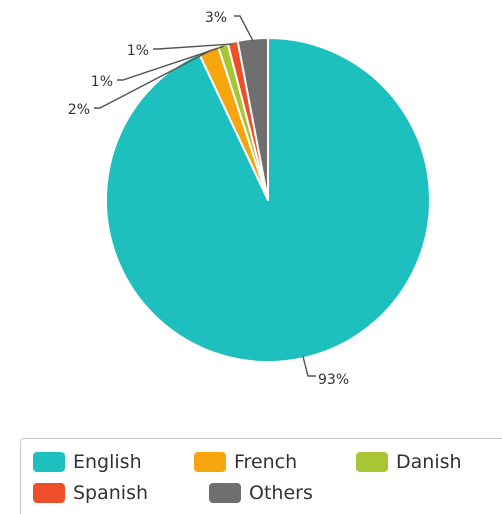 The image size is (502, 514). What do you see at coordinates (261, 476) in the screenshot?
I see `legend: English French Danish Spanish Others` at bounding box center [261, 476].